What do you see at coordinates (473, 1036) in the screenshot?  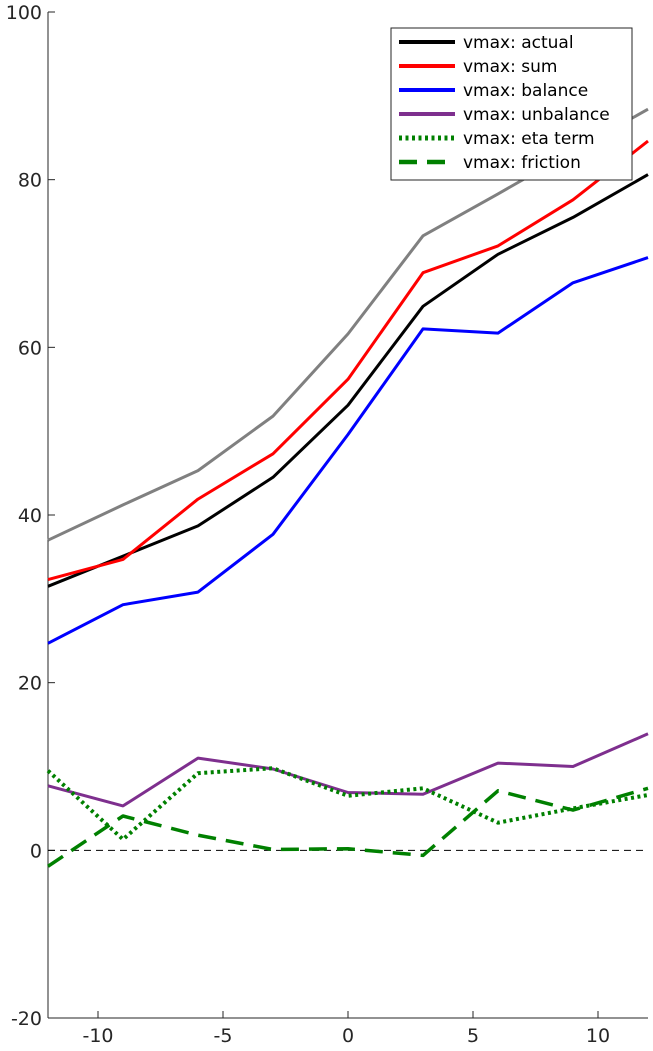 I see `x-tick-label: 5` at bounding box center [473, 1036].